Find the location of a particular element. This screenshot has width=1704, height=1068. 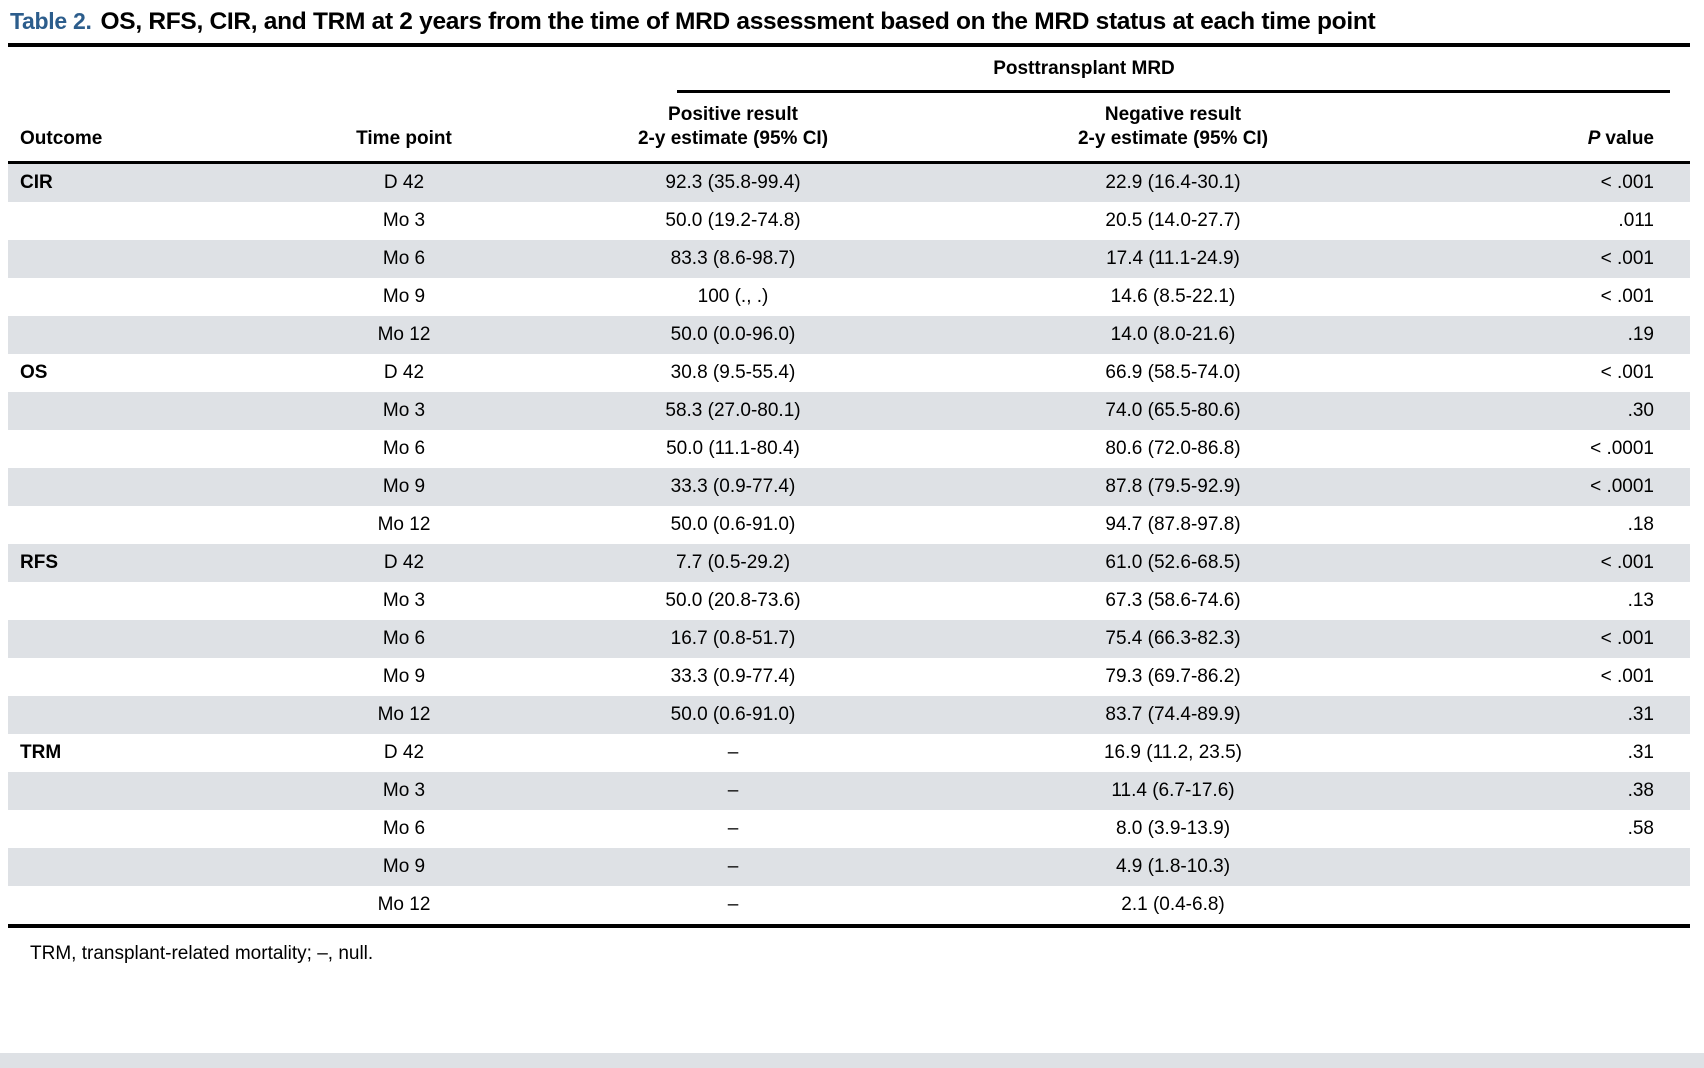

negative-estimate-cell: 17.4 (11.1-24.9) is located at coordinates (1173, 258).